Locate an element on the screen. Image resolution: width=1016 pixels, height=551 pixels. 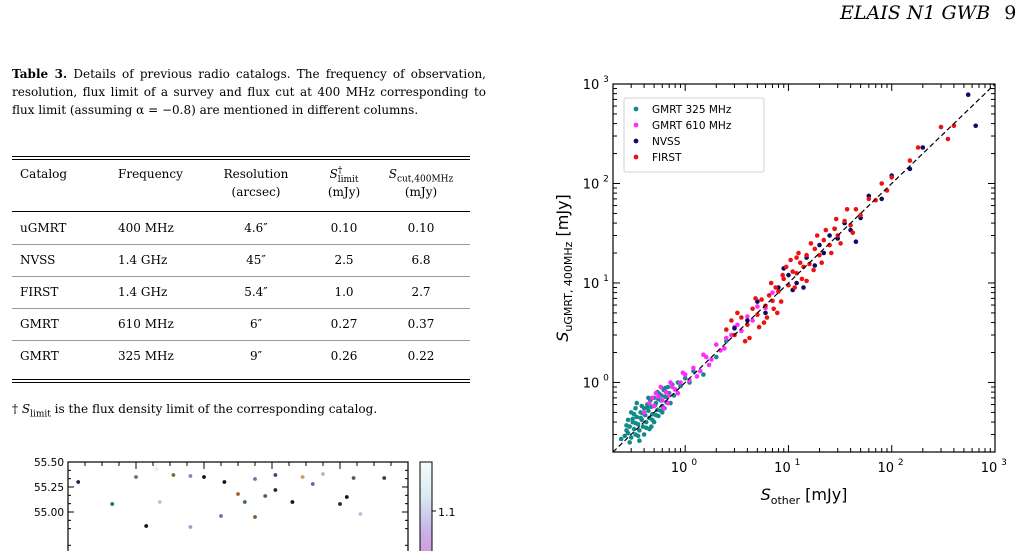
series-gmrt-610-mhz is located at coordinates (708, 352).